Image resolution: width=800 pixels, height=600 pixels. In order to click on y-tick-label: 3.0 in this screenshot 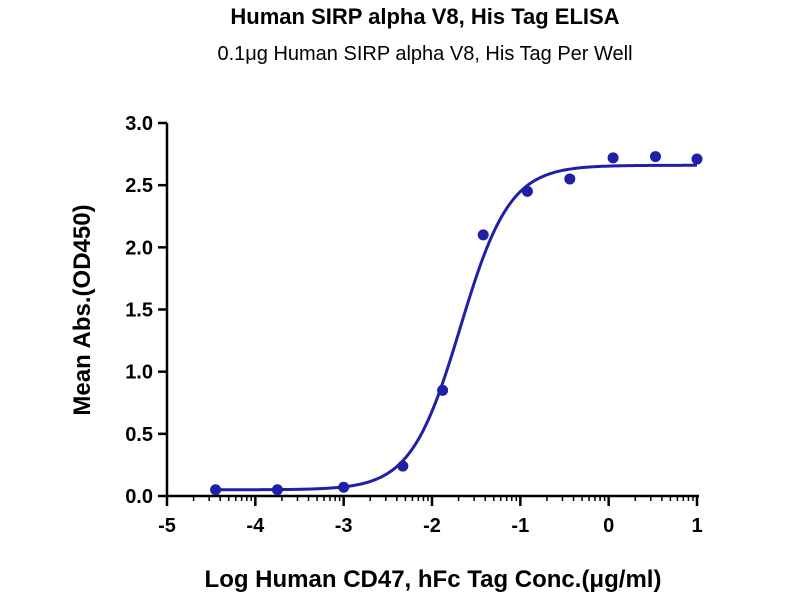, I will do `click(139, 124)`.